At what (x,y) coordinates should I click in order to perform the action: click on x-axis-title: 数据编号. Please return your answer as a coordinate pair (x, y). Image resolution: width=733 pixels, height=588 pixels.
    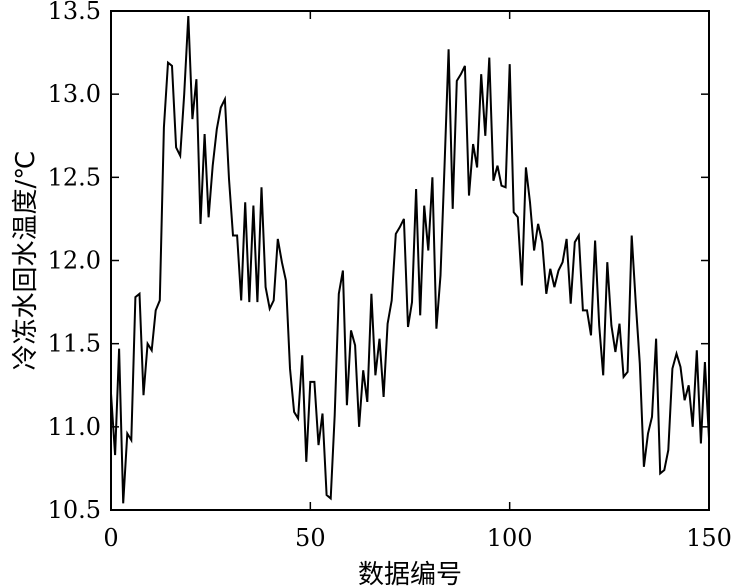
    Looking at the image, I should click on (410, 574).